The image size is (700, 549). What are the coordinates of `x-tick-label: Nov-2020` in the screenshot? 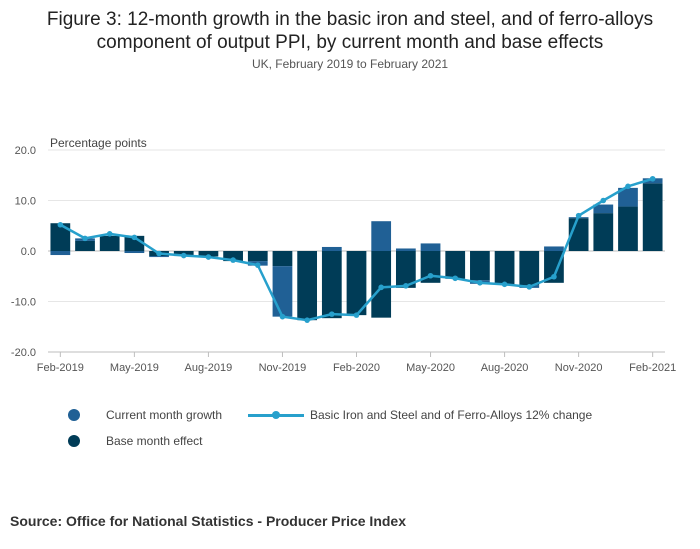 It's located at (579, 368).